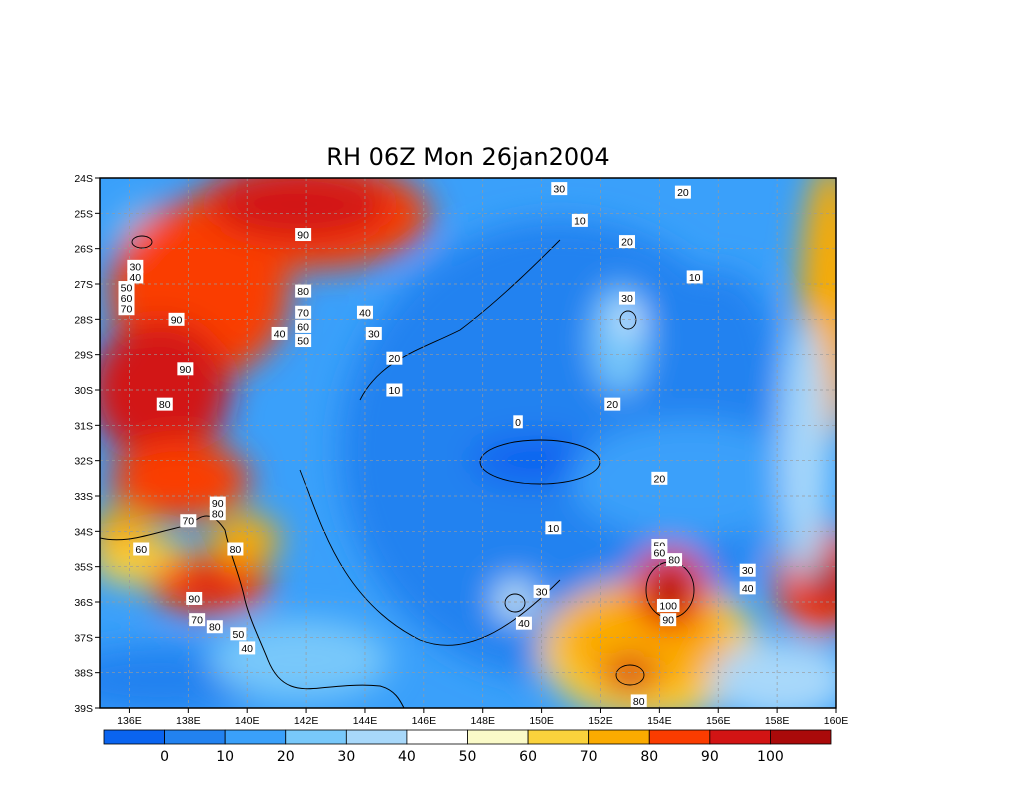  What do you see at coordinates (600, 721) in the screenshot?
I see `x-tick-label: 152E` at bounding box center [600, 721].